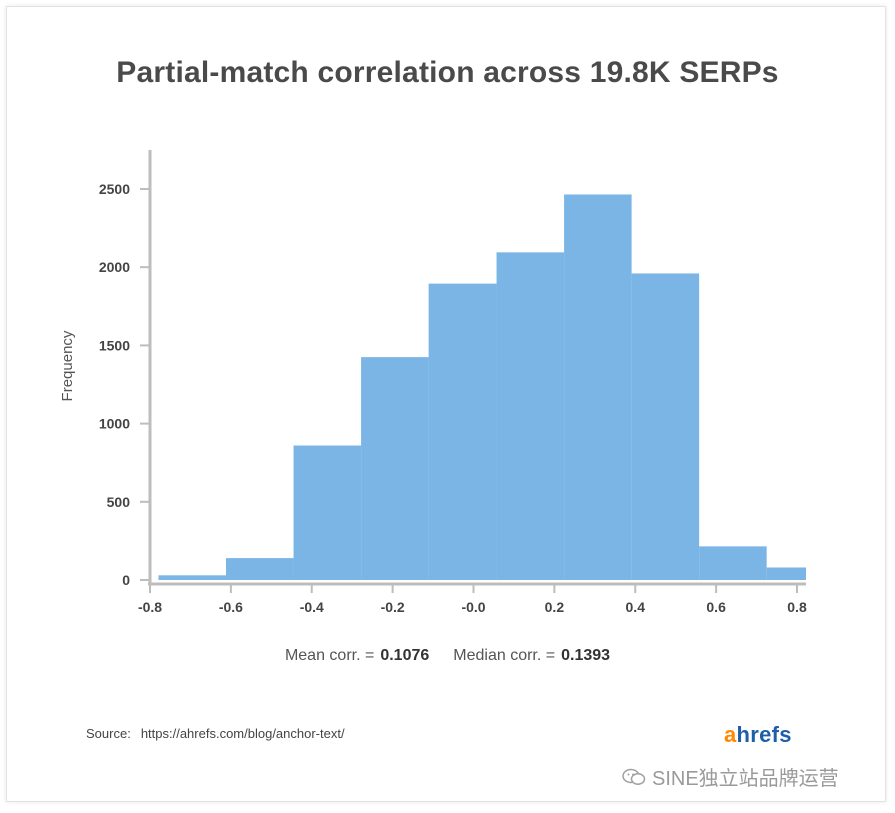 The height and width of the screenshot is (813, 895). What do you see at coordinates (636, 607) in the screenshot?
I see `x-tick-label: 0.4` at bounding box center [636, 607].